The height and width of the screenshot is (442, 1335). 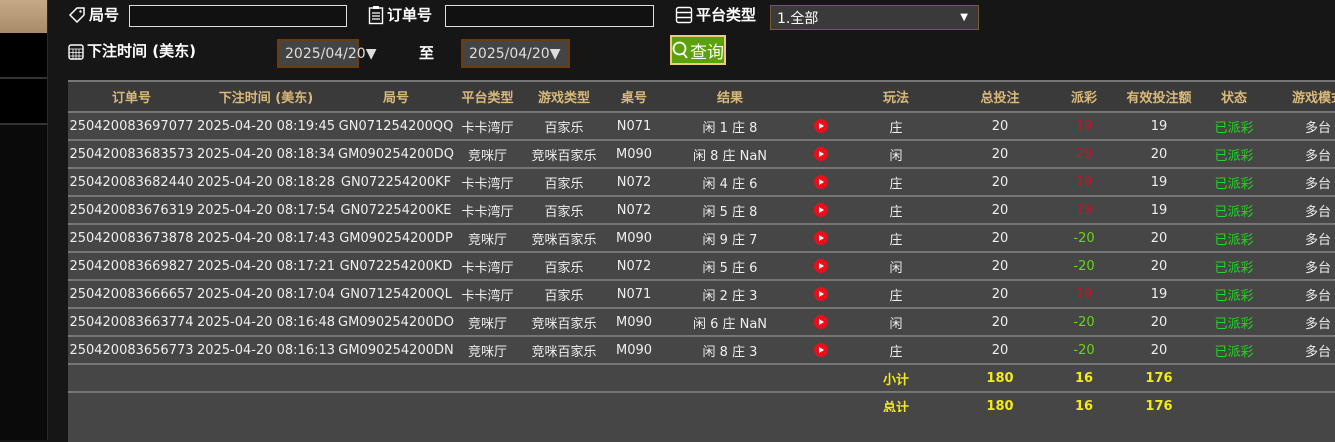 I want to click on platform-select: 1.全部 ▼, so click(x=874, y=17).